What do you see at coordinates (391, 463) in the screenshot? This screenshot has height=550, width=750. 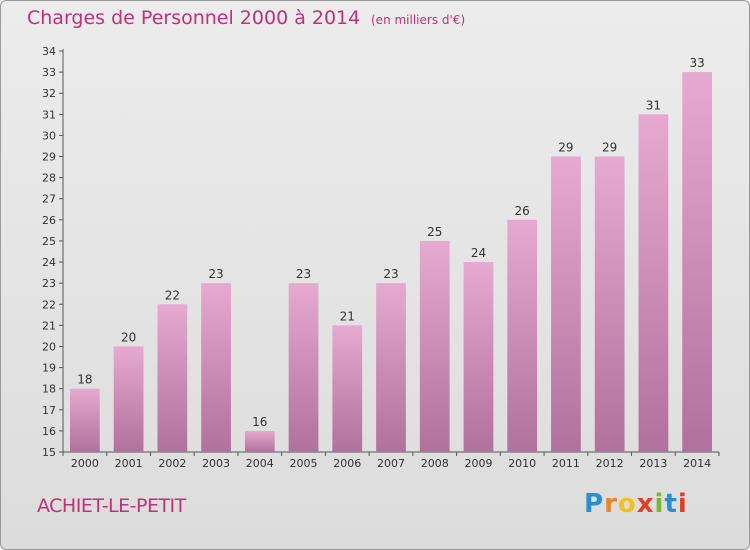 I see `x-tick-label: 2007` at bounding box center [391, 463].